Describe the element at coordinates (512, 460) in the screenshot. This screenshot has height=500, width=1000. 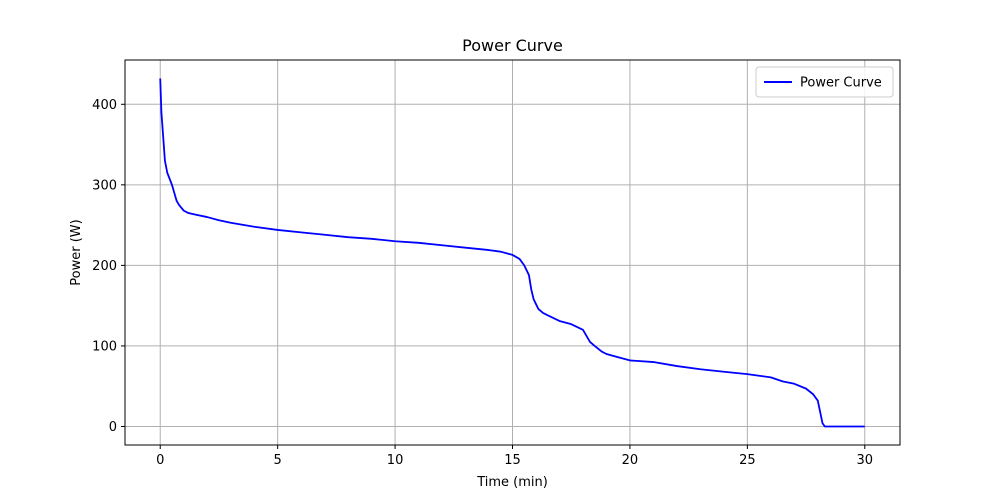
I see `x-tick-label: 15` at that location.